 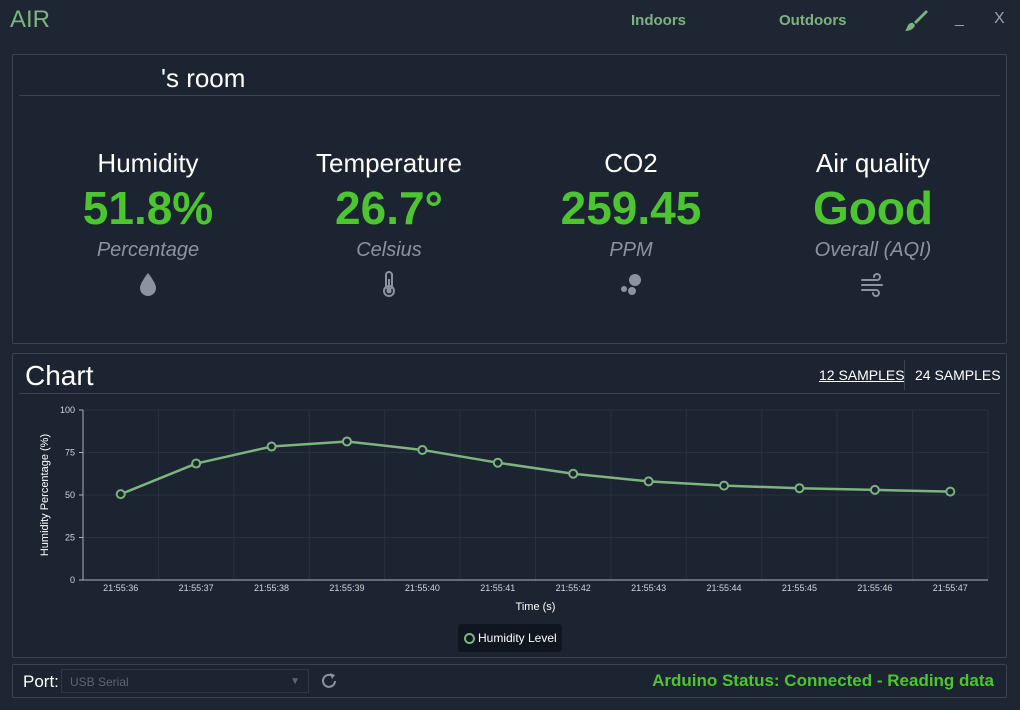 What do you see at coordinates (30, 19) in the screenshot?
I see `app-title: AIR` at bounding box center [30, 19].